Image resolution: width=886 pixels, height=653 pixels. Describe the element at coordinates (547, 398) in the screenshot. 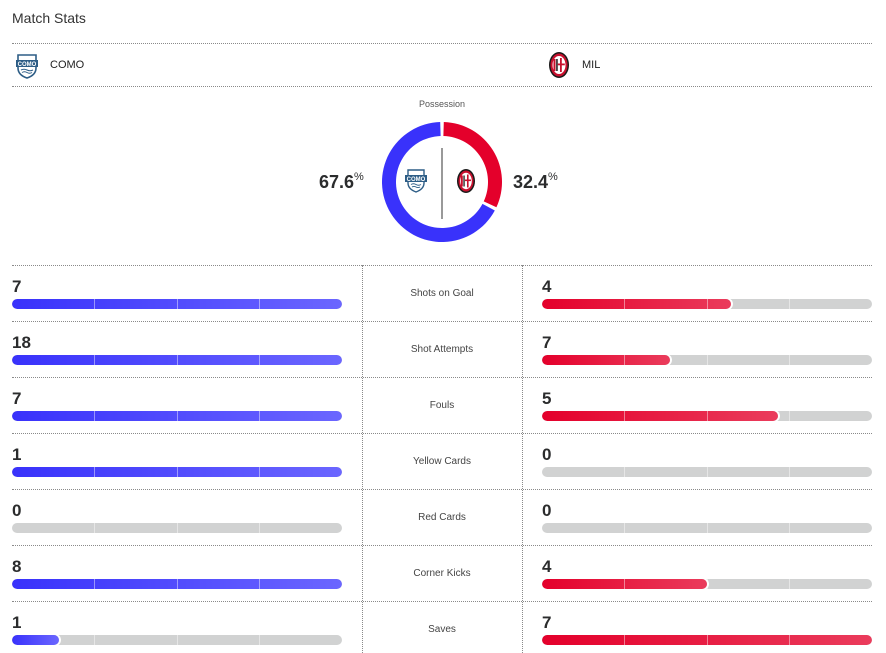

I see `away-stat-value: 5` at that location.